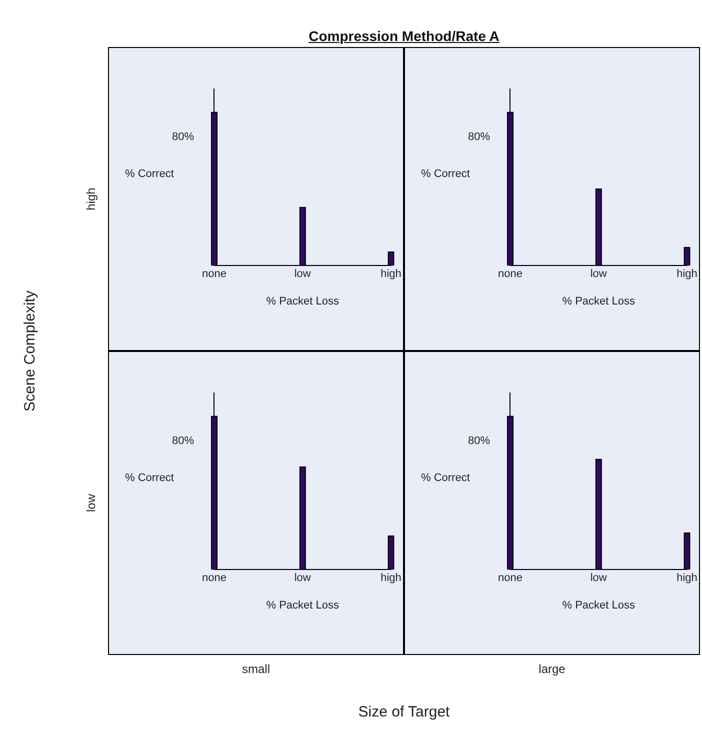  Describe the element at coordinates (404, 712) in the screenshot. I see `text: Size of Target` at that location.